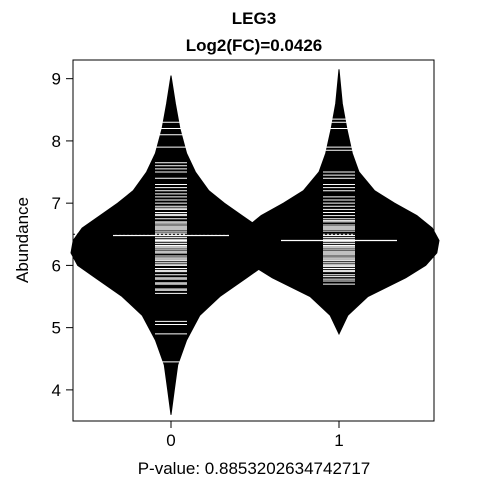  Describe the element at coordinates (254, 18) in the screenshot. I see `chart-title: LEG3` at that location.